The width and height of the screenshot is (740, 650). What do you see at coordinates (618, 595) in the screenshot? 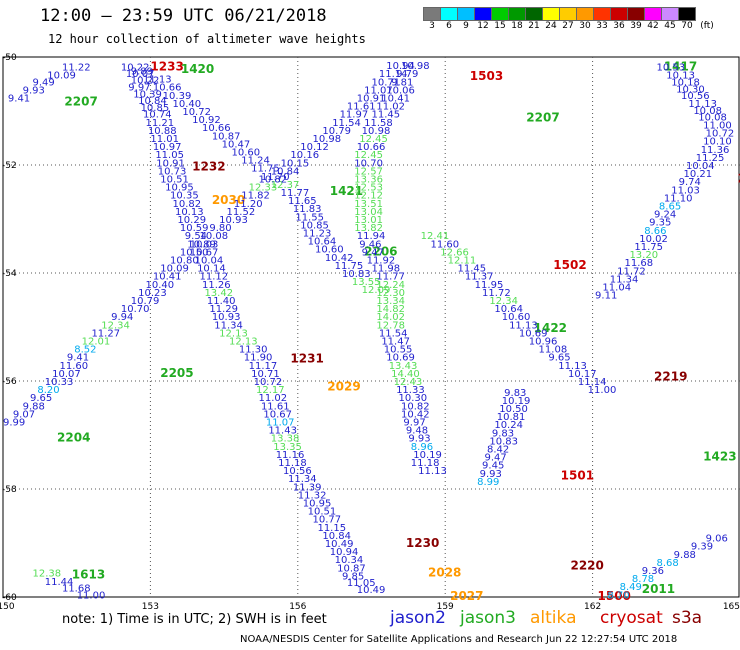
I see `wave-height-value: 8.70` at bounding box center [618, 595].